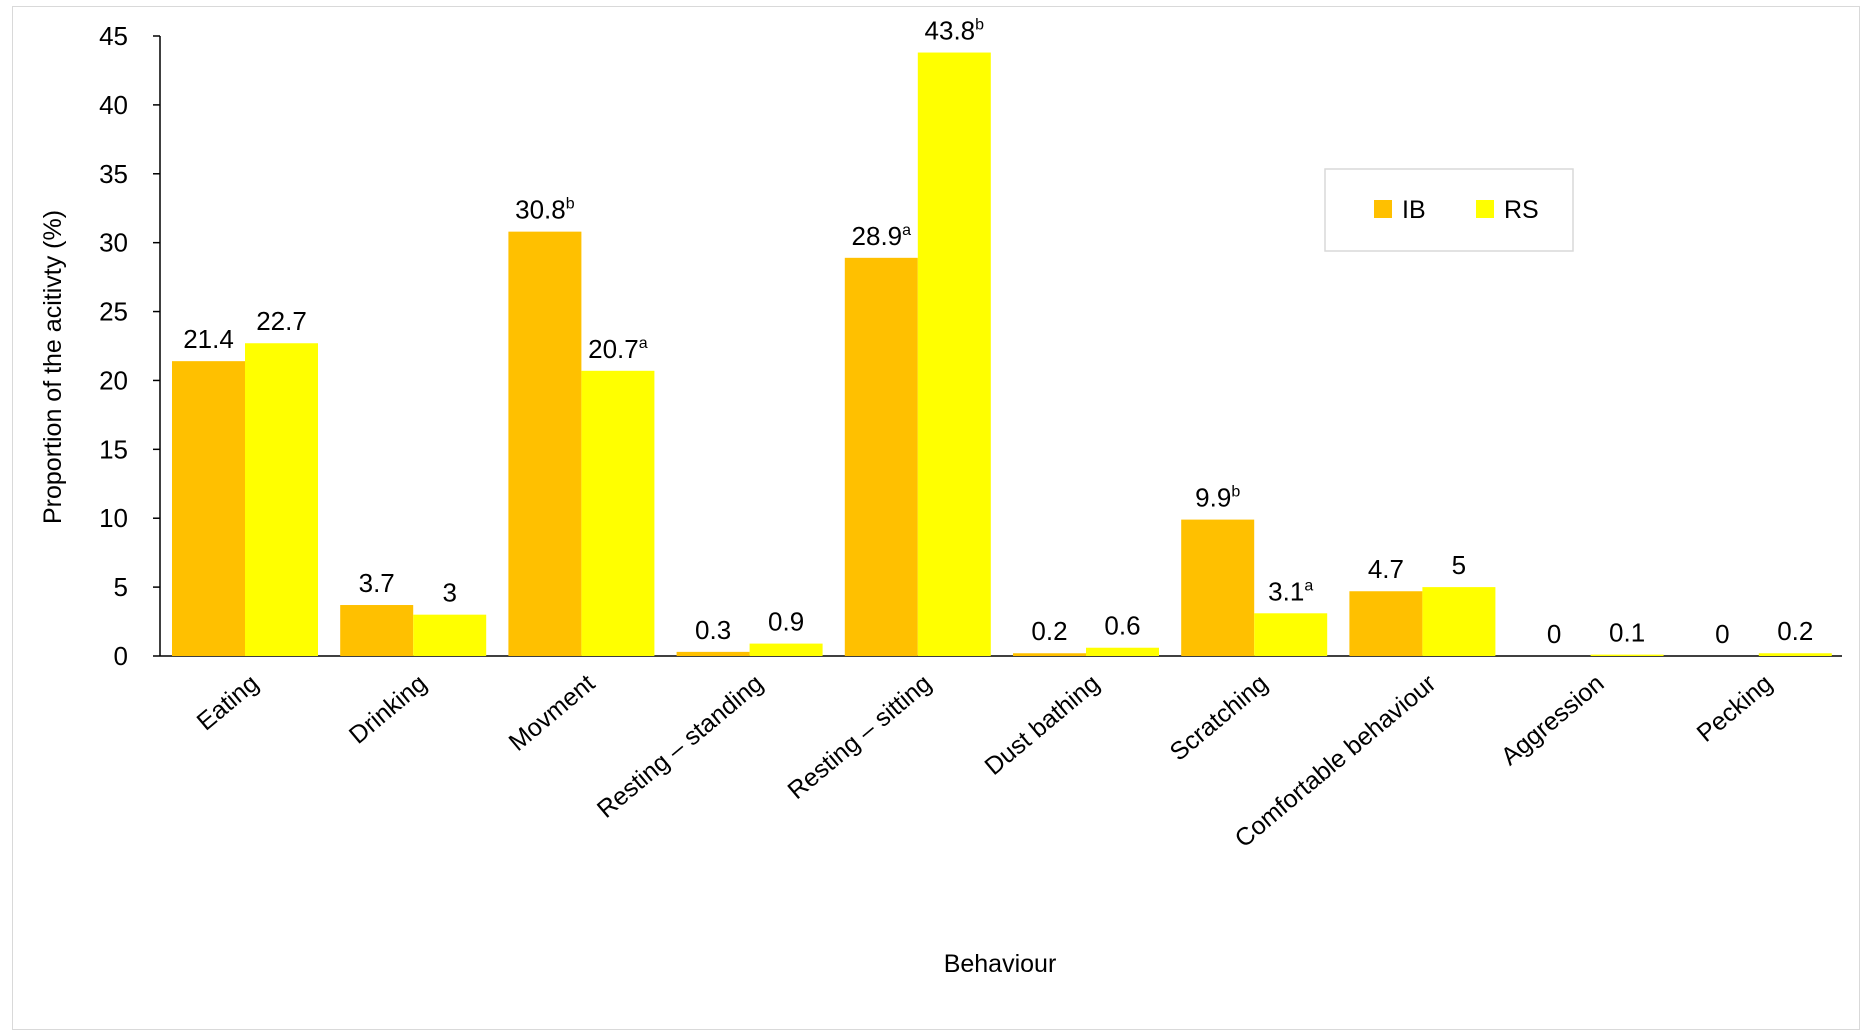 This screenshot has width=1867, height=1035. What do you see at coordinates (113, 380) in the screenshot?
I see `y-tick-label: 20` at bounding box center [113, 380].